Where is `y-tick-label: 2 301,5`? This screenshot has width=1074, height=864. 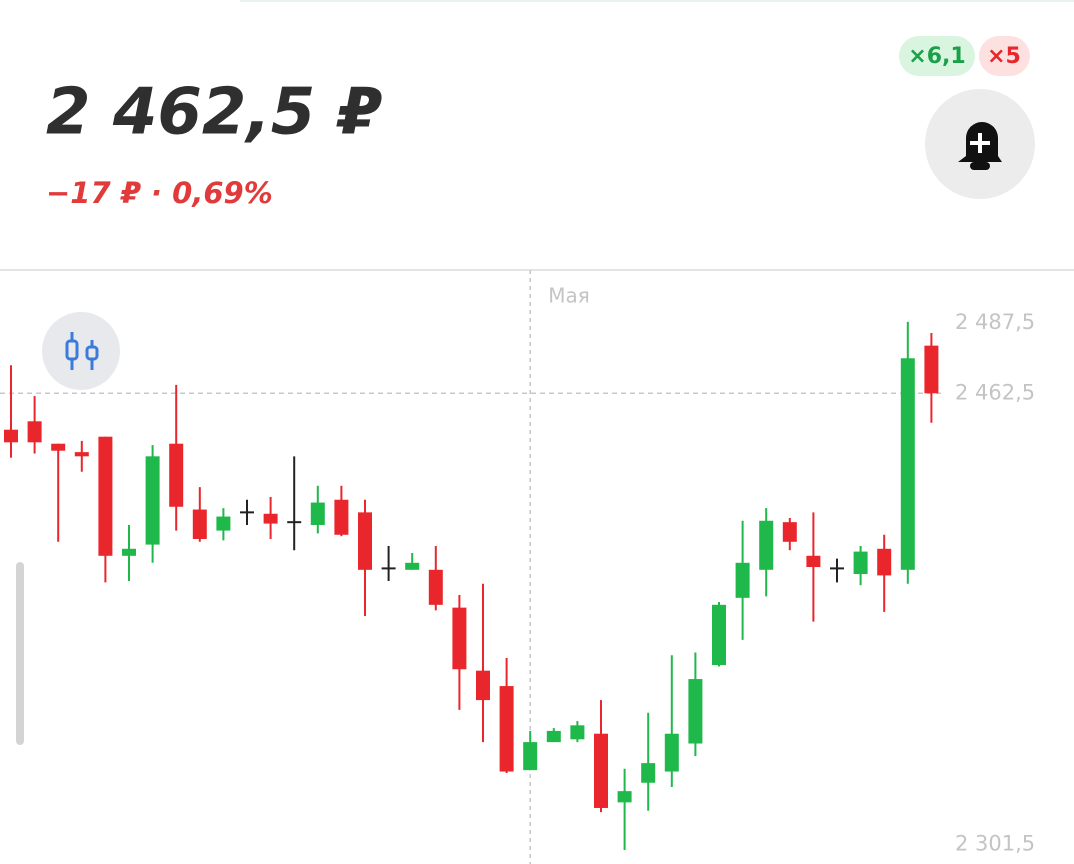 y-tick-label: 2 301,5 is located at coordinates (995, 843).